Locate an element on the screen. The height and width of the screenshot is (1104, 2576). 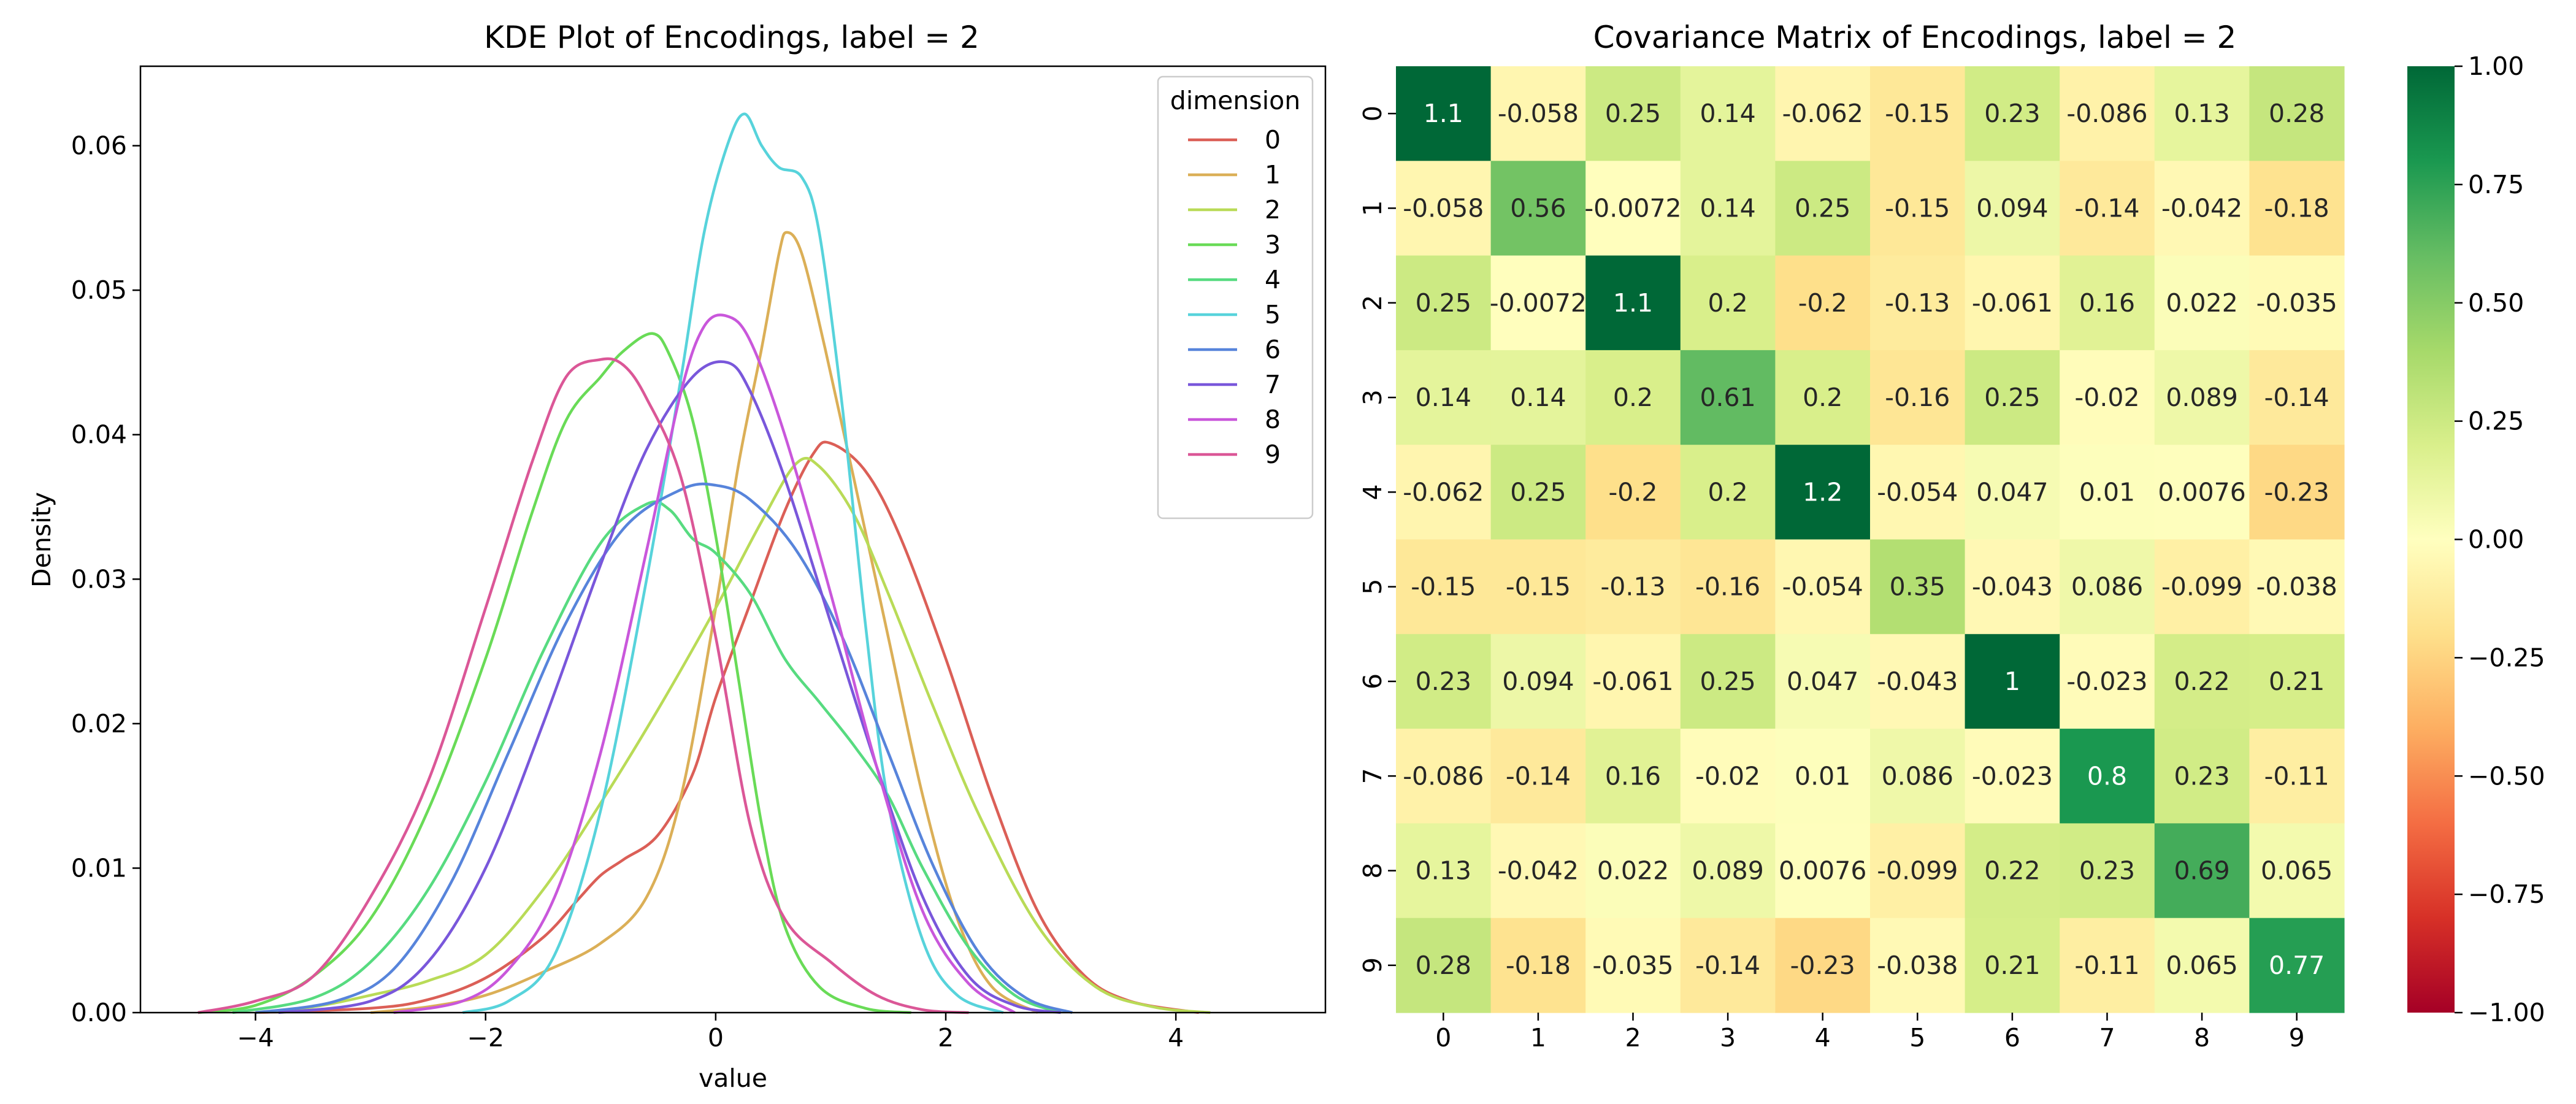
heatmap-cell-label: -0.099 is located at coordinates (2201, 587).